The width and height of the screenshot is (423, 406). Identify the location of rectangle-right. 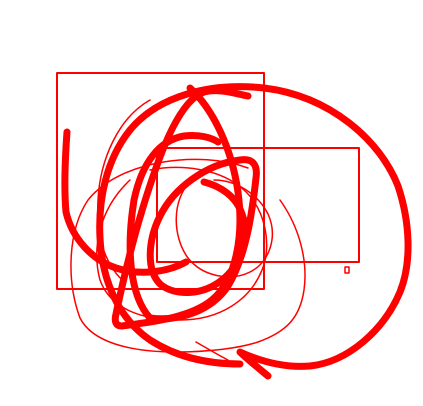
(258, 205).